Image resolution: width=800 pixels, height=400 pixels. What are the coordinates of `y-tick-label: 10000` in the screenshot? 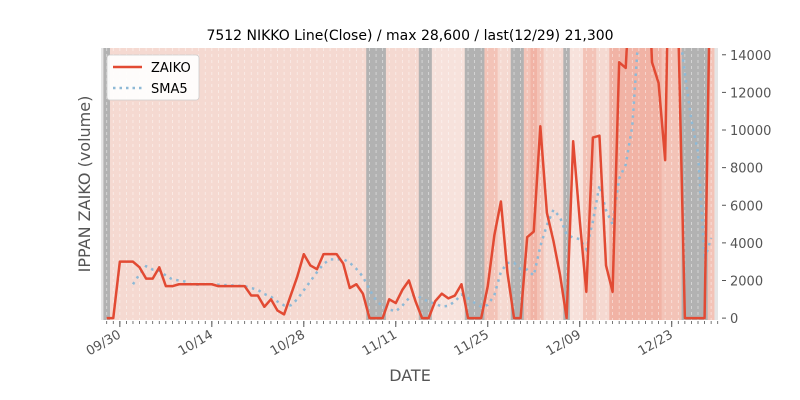 It's located at (750, 131).